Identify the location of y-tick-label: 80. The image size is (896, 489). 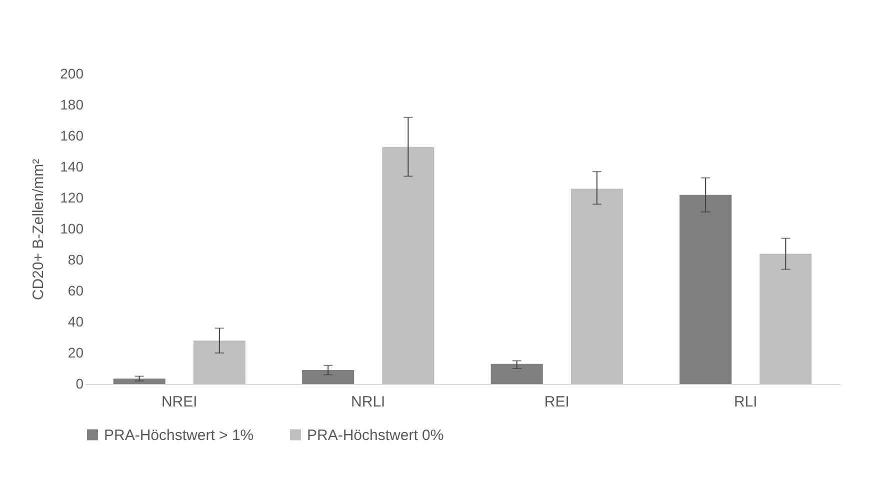
(76, 260).